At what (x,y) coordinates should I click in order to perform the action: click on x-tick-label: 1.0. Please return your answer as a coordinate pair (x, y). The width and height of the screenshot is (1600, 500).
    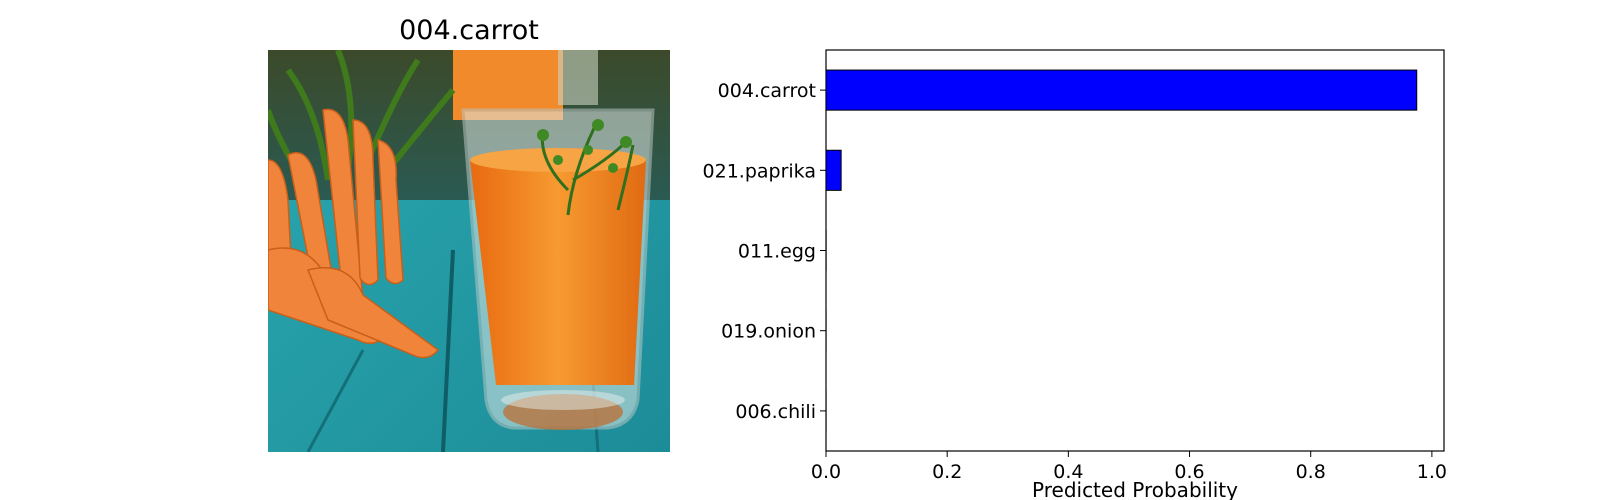
    Looking at the image, I should click on (1432, 472).